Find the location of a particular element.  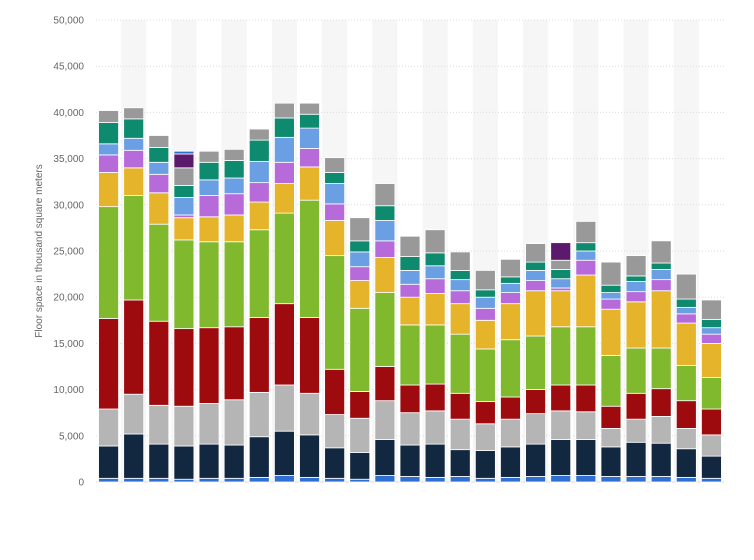

y-tick-label: 0 is located at coordinates (81, 483).